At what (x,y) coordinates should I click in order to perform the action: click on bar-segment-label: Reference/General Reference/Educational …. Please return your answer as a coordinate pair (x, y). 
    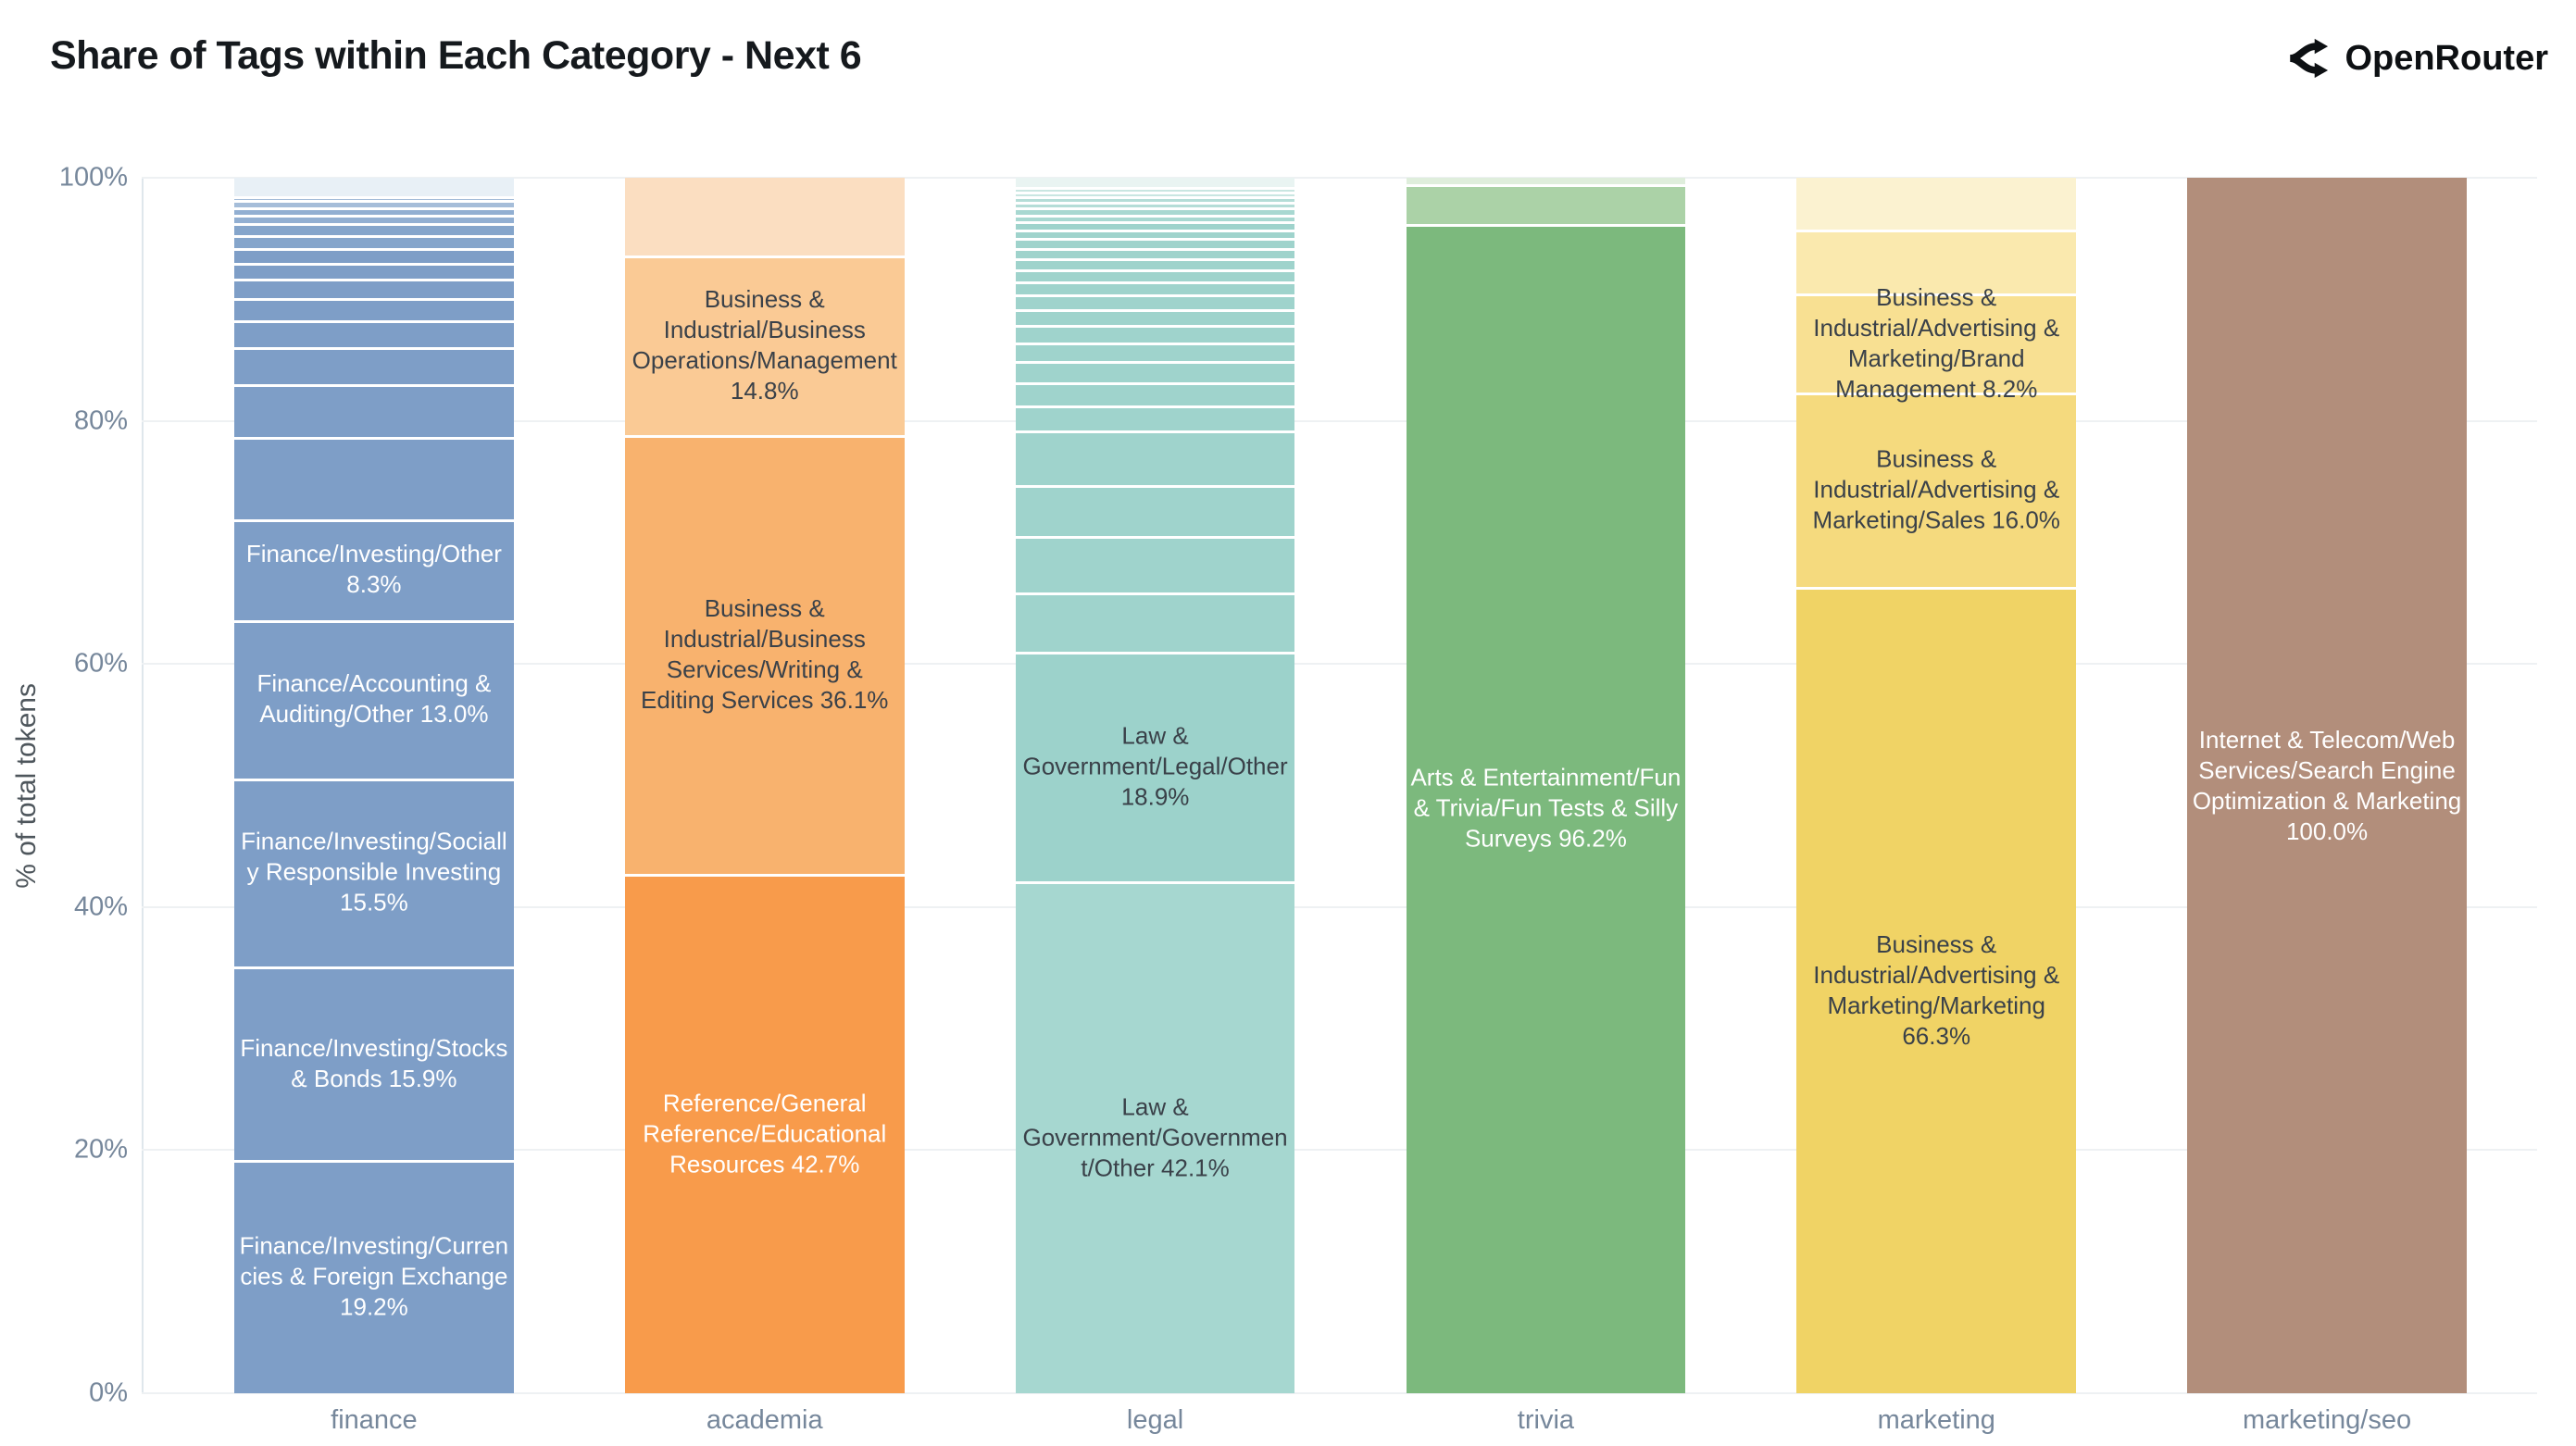
    Looking at the image, I should click on (765, 1133).